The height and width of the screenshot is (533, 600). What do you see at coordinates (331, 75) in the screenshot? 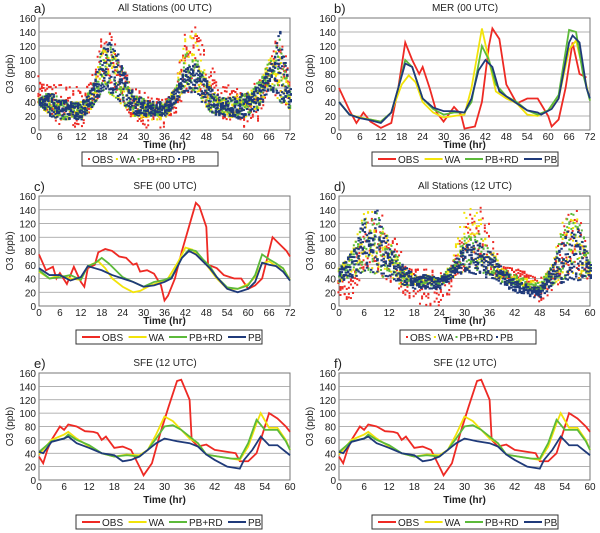
I see `y-tick-label: 80` at bounding box center [331, 75].